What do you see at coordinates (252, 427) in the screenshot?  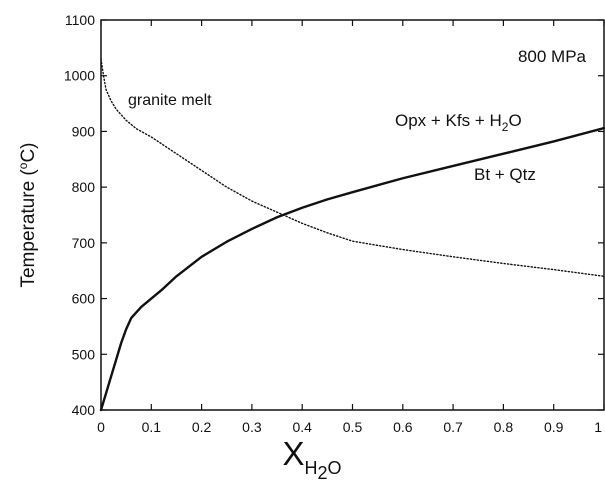 I see `x-tick-label: 0.3` at bounding box center [252, 427].